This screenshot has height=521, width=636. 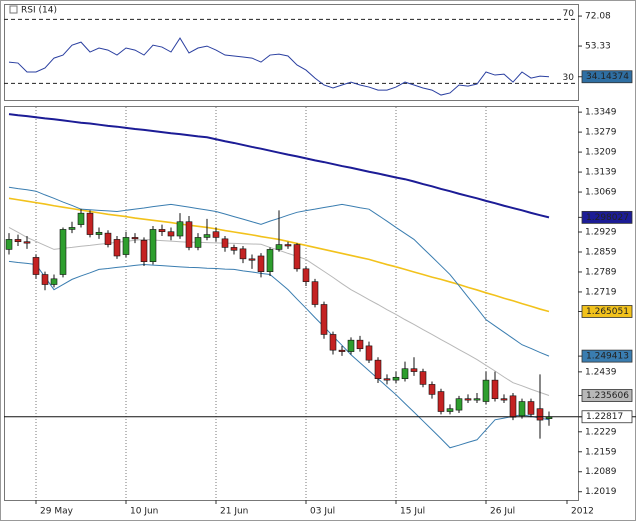 I want to click on y-tick-label: 1.2229, so click(x=601, y=432).